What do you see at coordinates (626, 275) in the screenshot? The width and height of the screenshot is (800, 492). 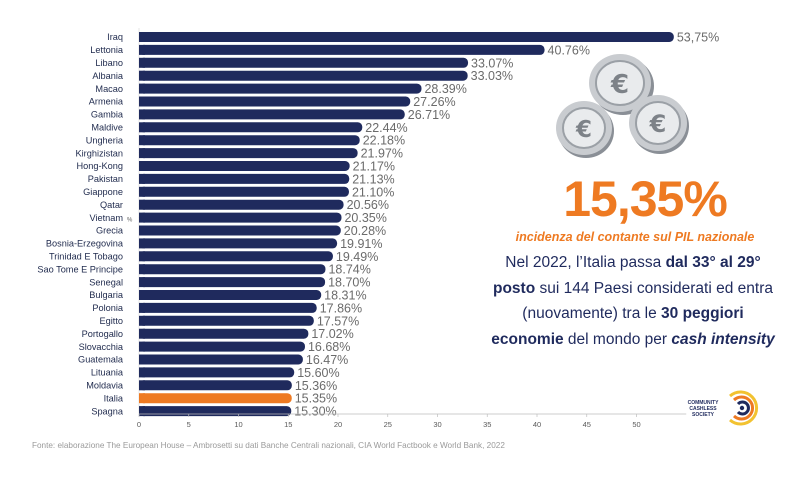 I see `description-bold-1: dal 33° al 29° posto` at bounding box center [626, 275].